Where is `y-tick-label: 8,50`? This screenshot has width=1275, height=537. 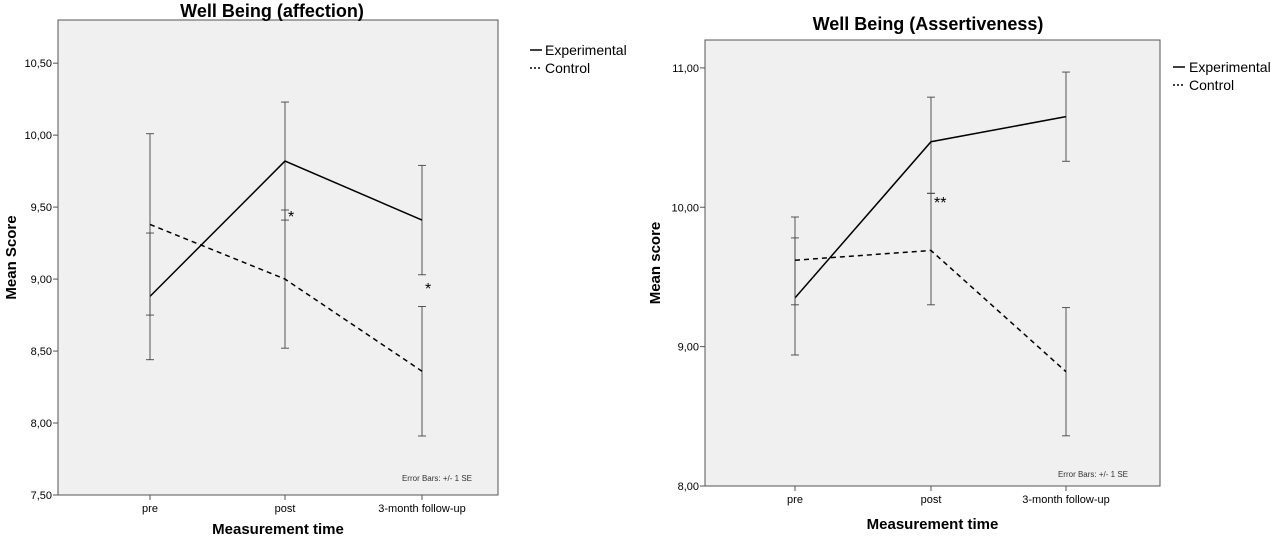 y-tick-label: 8,50 is located at coordinates (41, 352).